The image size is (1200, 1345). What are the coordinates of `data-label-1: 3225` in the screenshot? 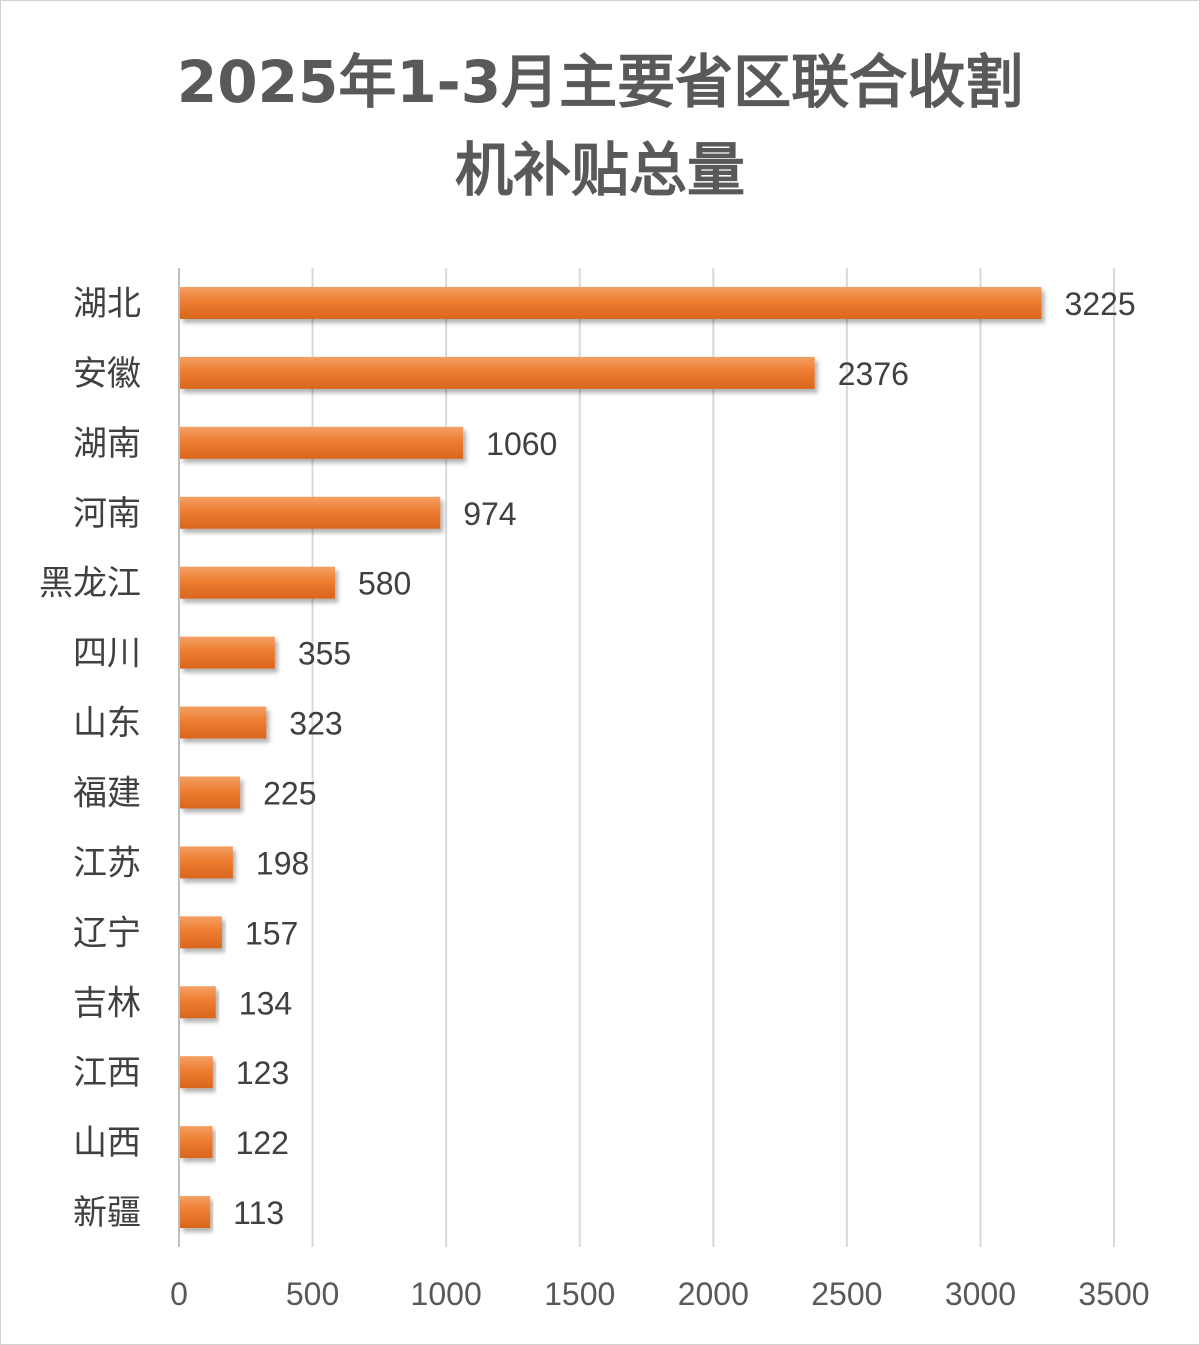 It's located at (1100, 304).